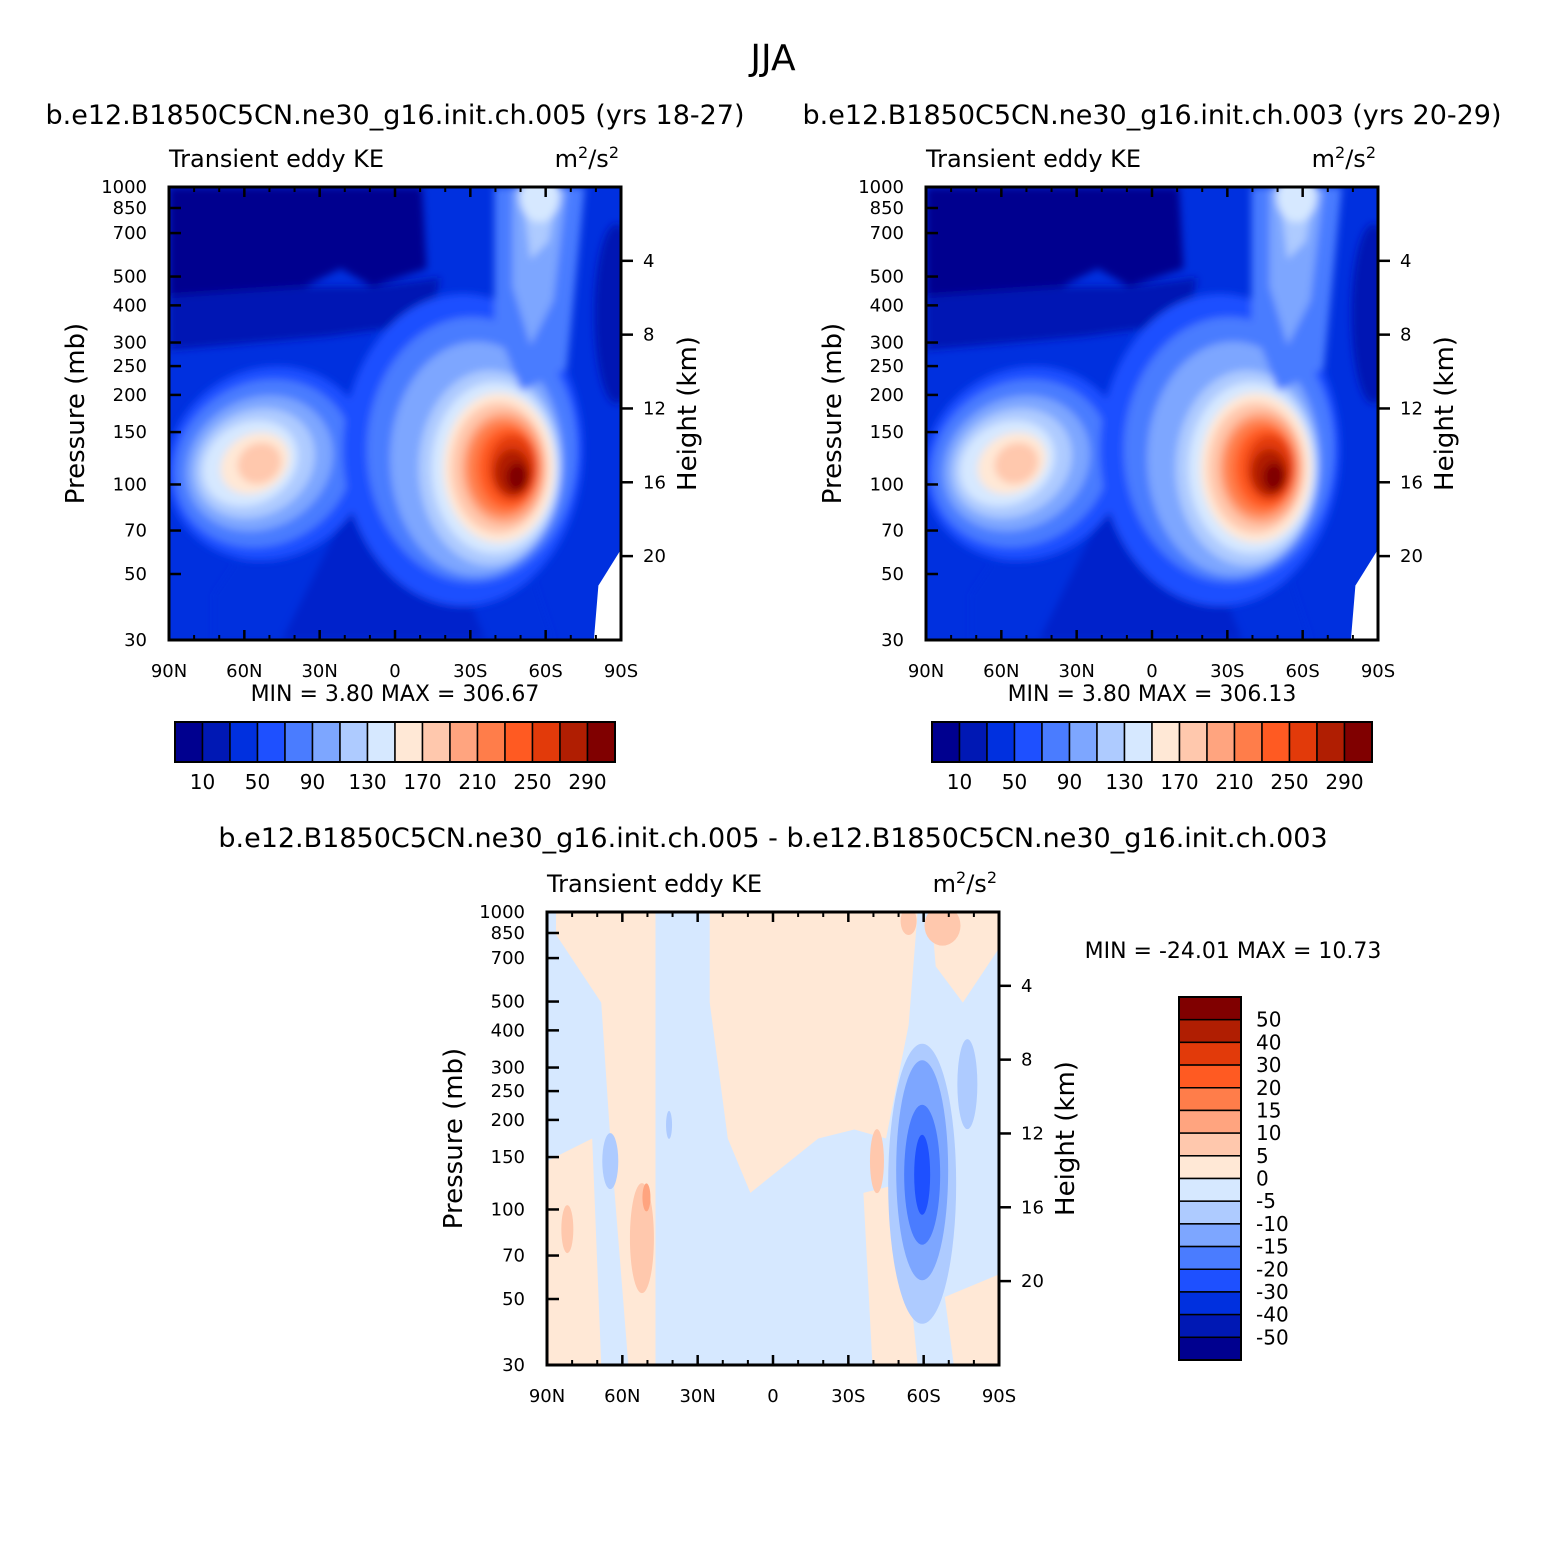 Image resolution: width=1547 pixels, height=1550 pixels. I want to click on colorbar-frame, so click(1152, 742).